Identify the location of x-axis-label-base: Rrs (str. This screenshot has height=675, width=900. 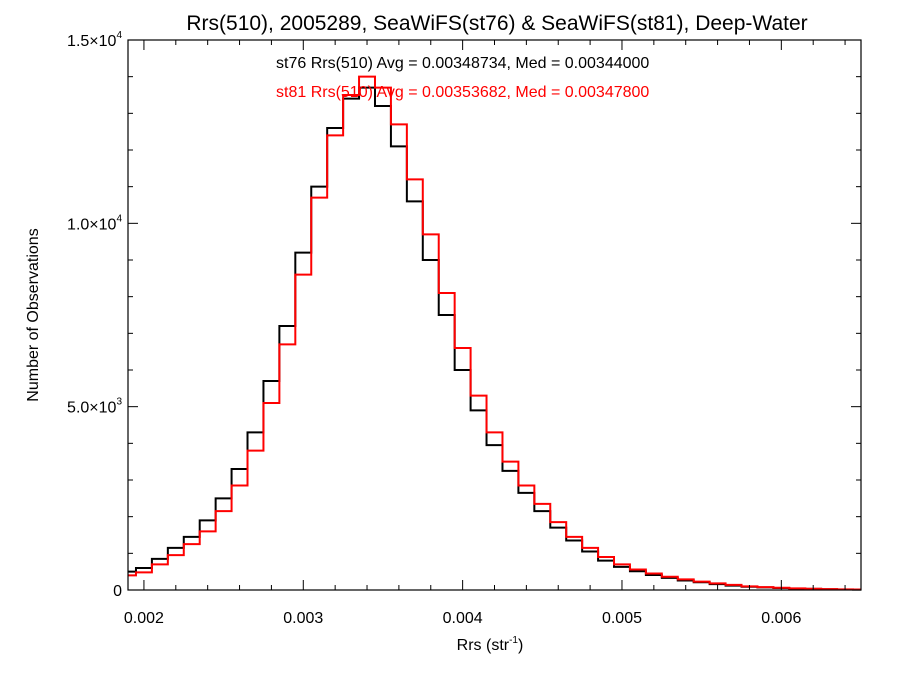
(483, 645).